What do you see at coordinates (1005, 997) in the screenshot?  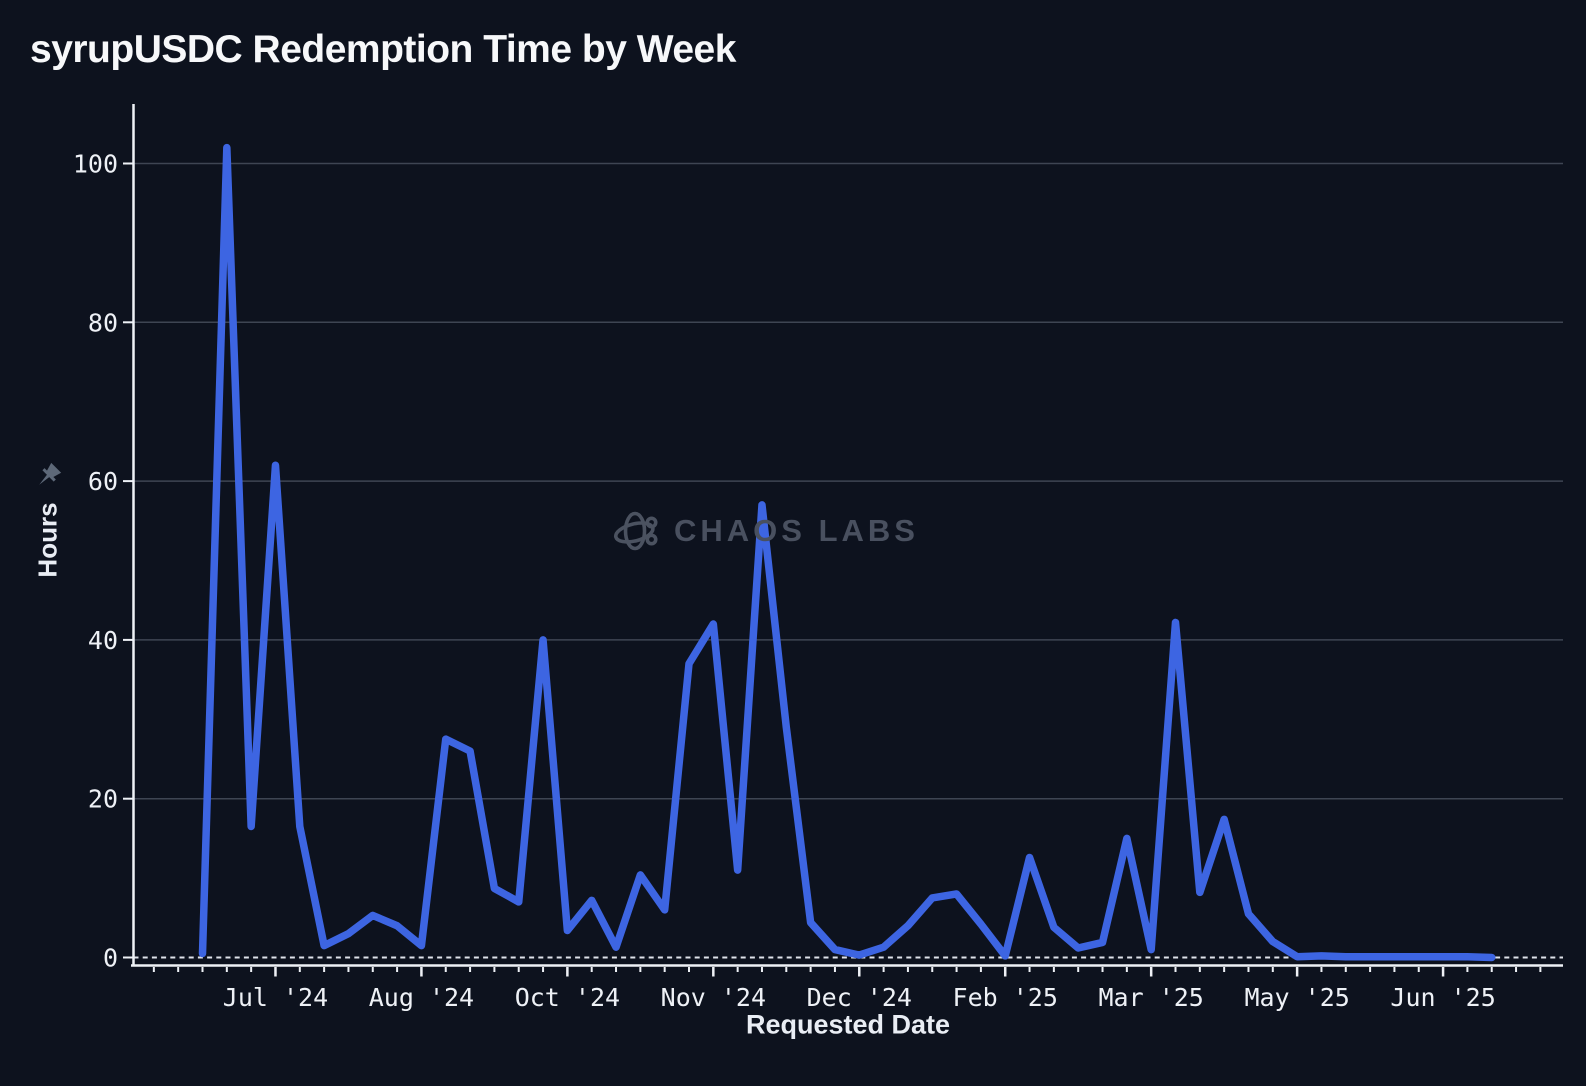 I see `x-tick-label: Feb '25` at bounding box center [1005, 997].